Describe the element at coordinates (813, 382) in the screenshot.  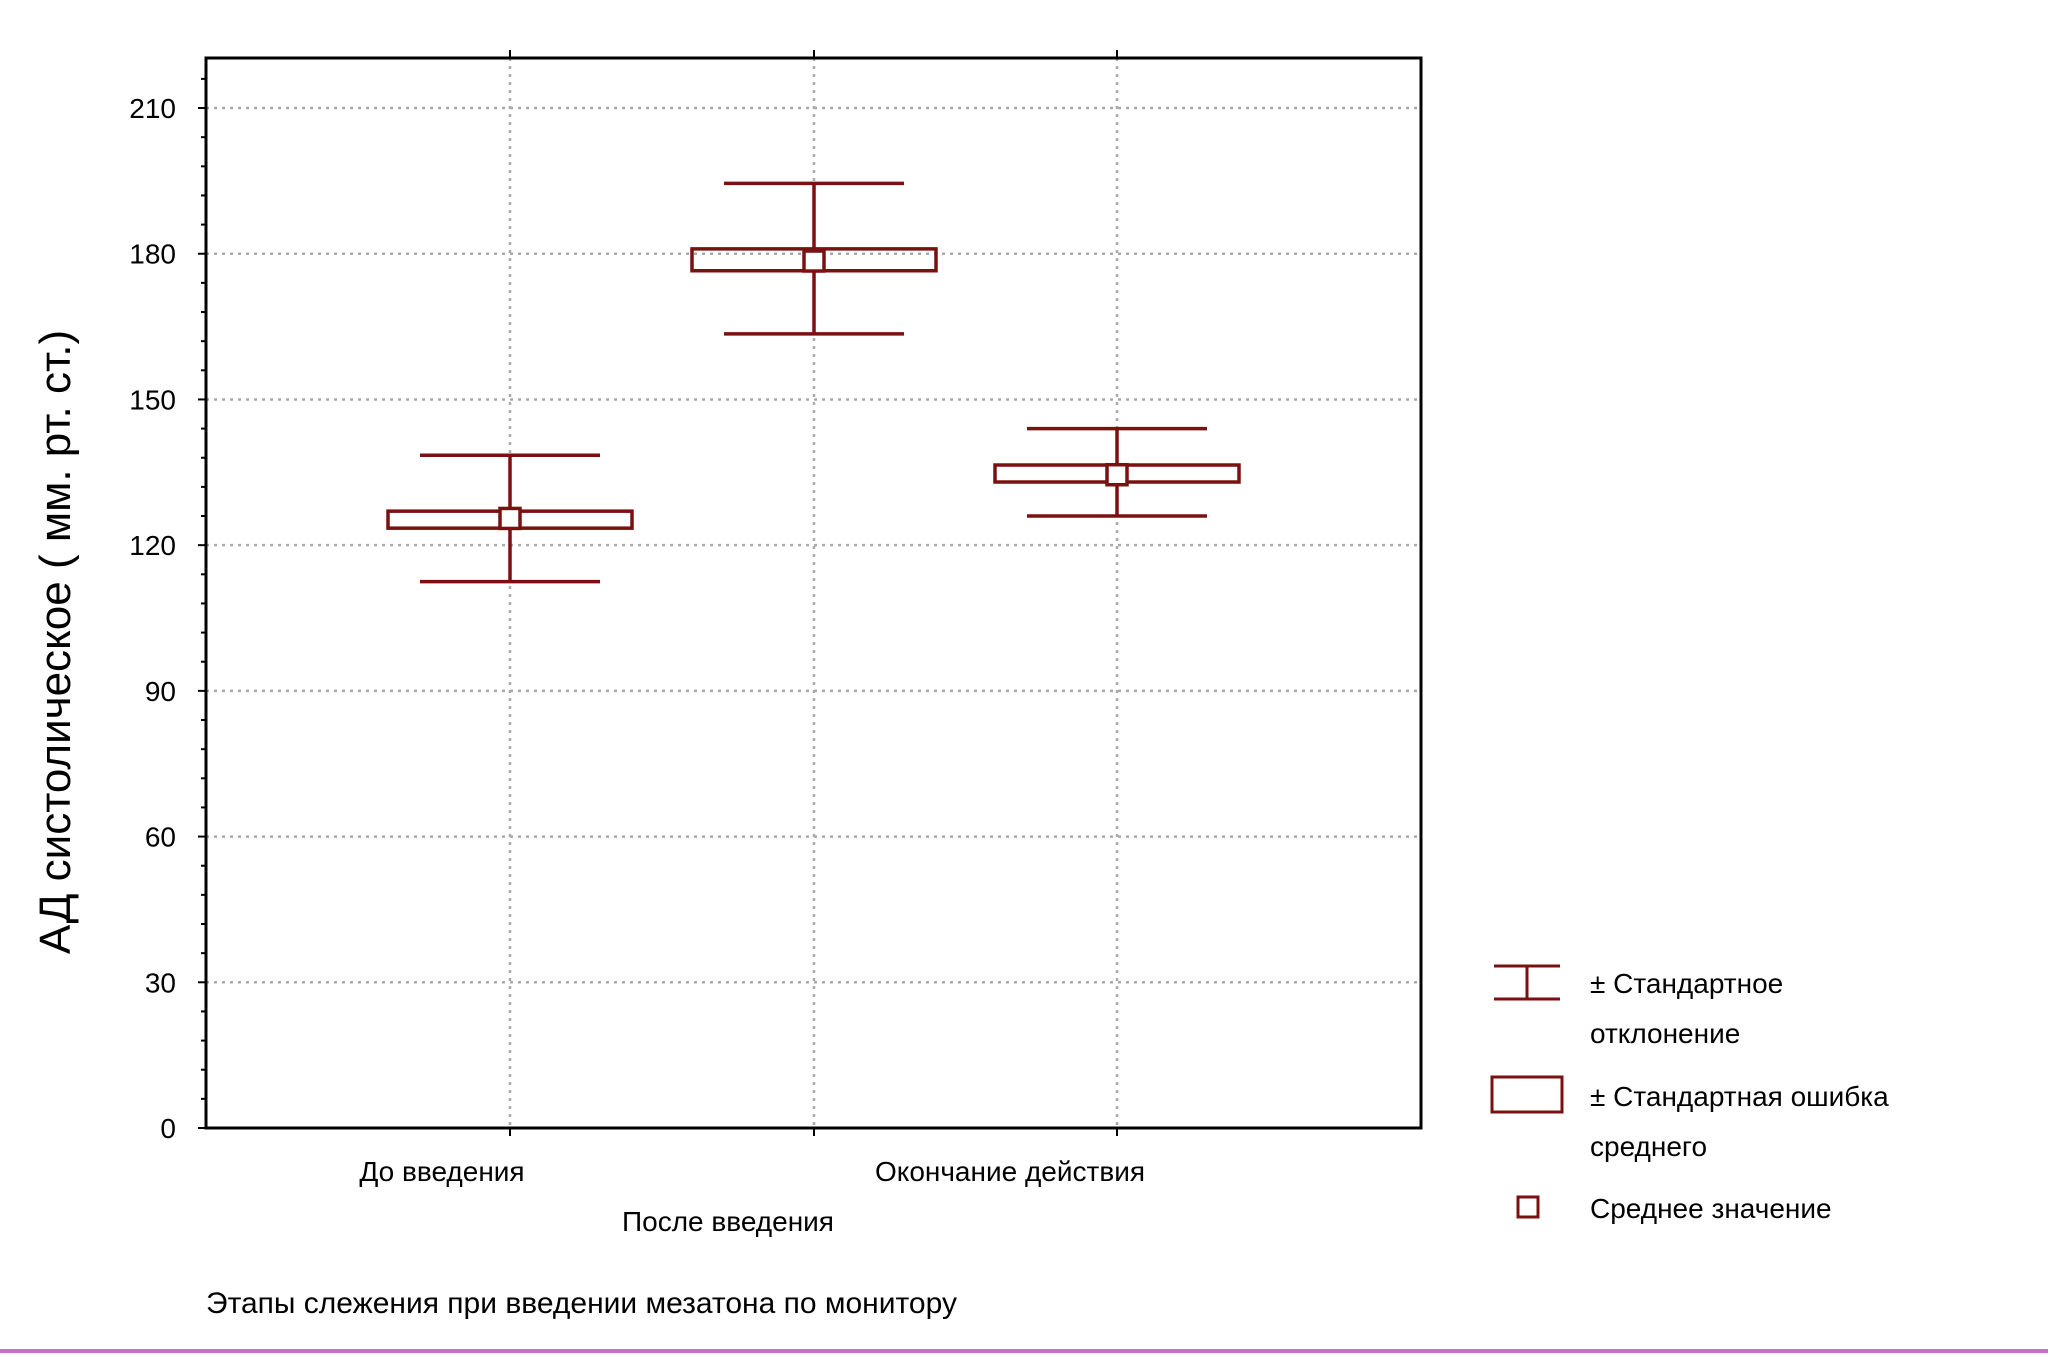
I see `marks-layer` at that location.